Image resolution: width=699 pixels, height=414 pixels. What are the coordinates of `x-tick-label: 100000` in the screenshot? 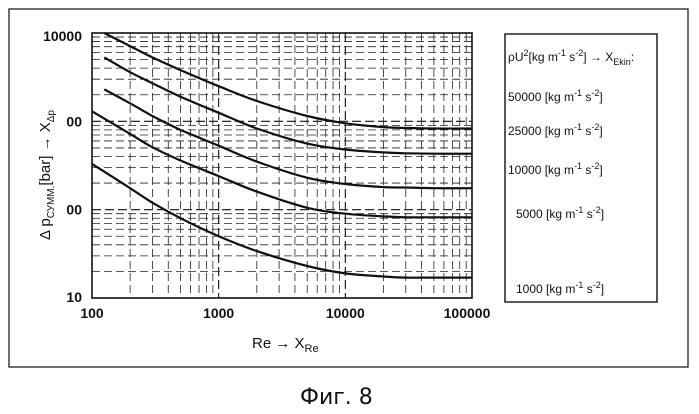 It's located at (467, 313).